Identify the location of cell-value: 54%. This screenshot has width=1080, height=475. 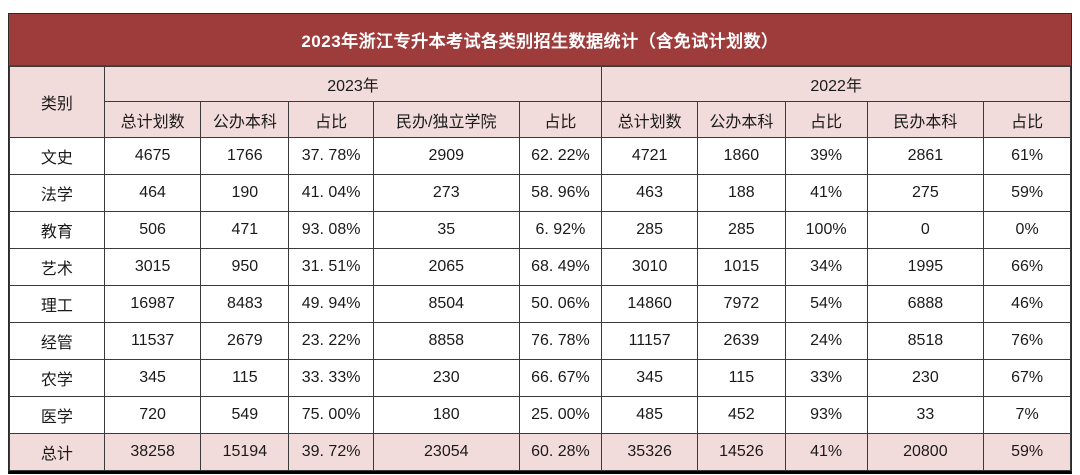
(826, 304).